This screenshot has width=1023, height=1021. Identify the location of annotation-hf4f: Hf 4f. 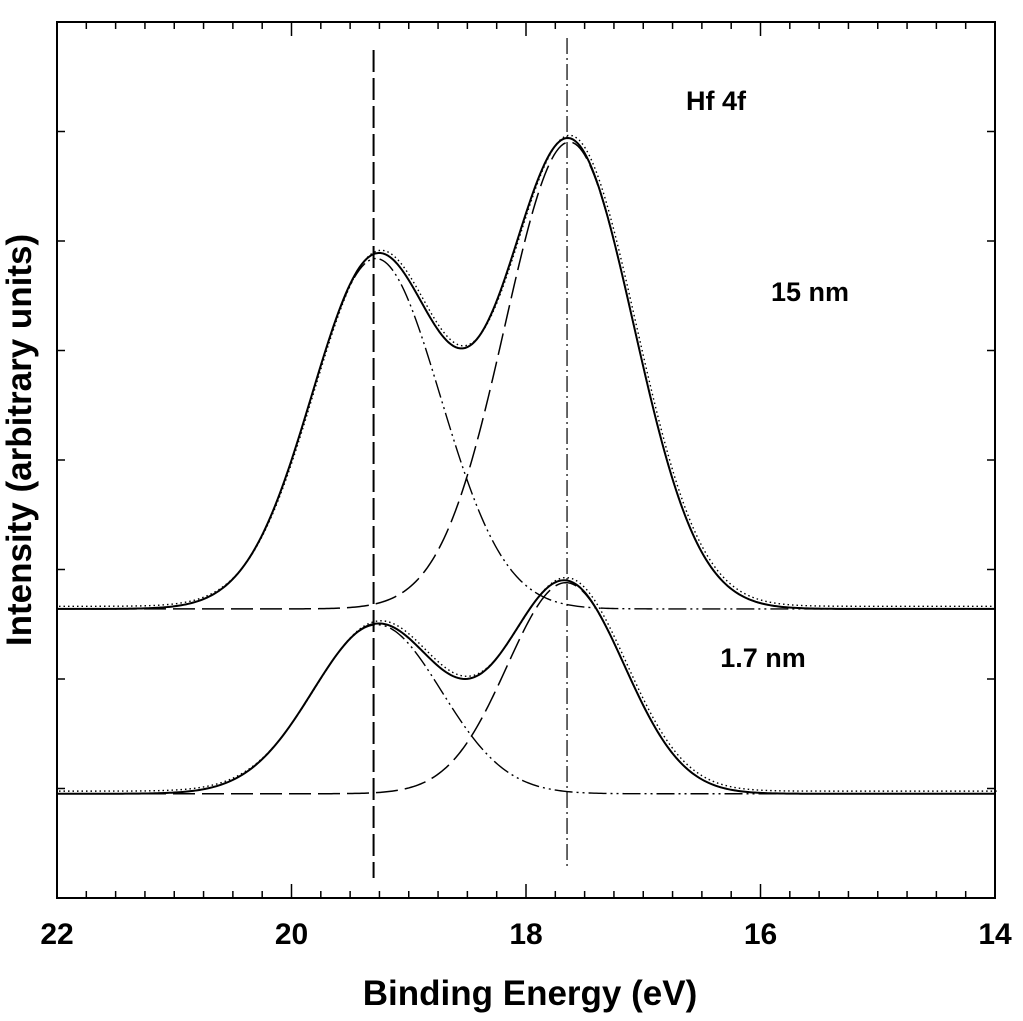
(716, 101).